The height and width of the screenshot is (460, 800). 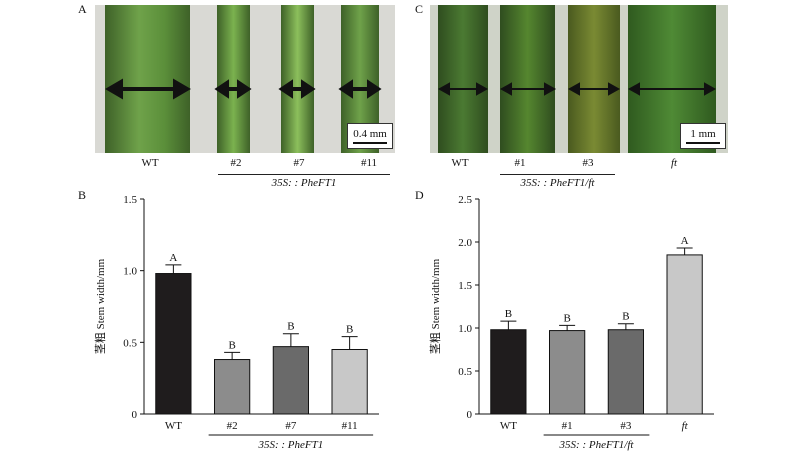 What do you see at coordinates (290, 327) in the screenshot?
I see `significance-label-b-2: B` at bounding box center [290, 327].